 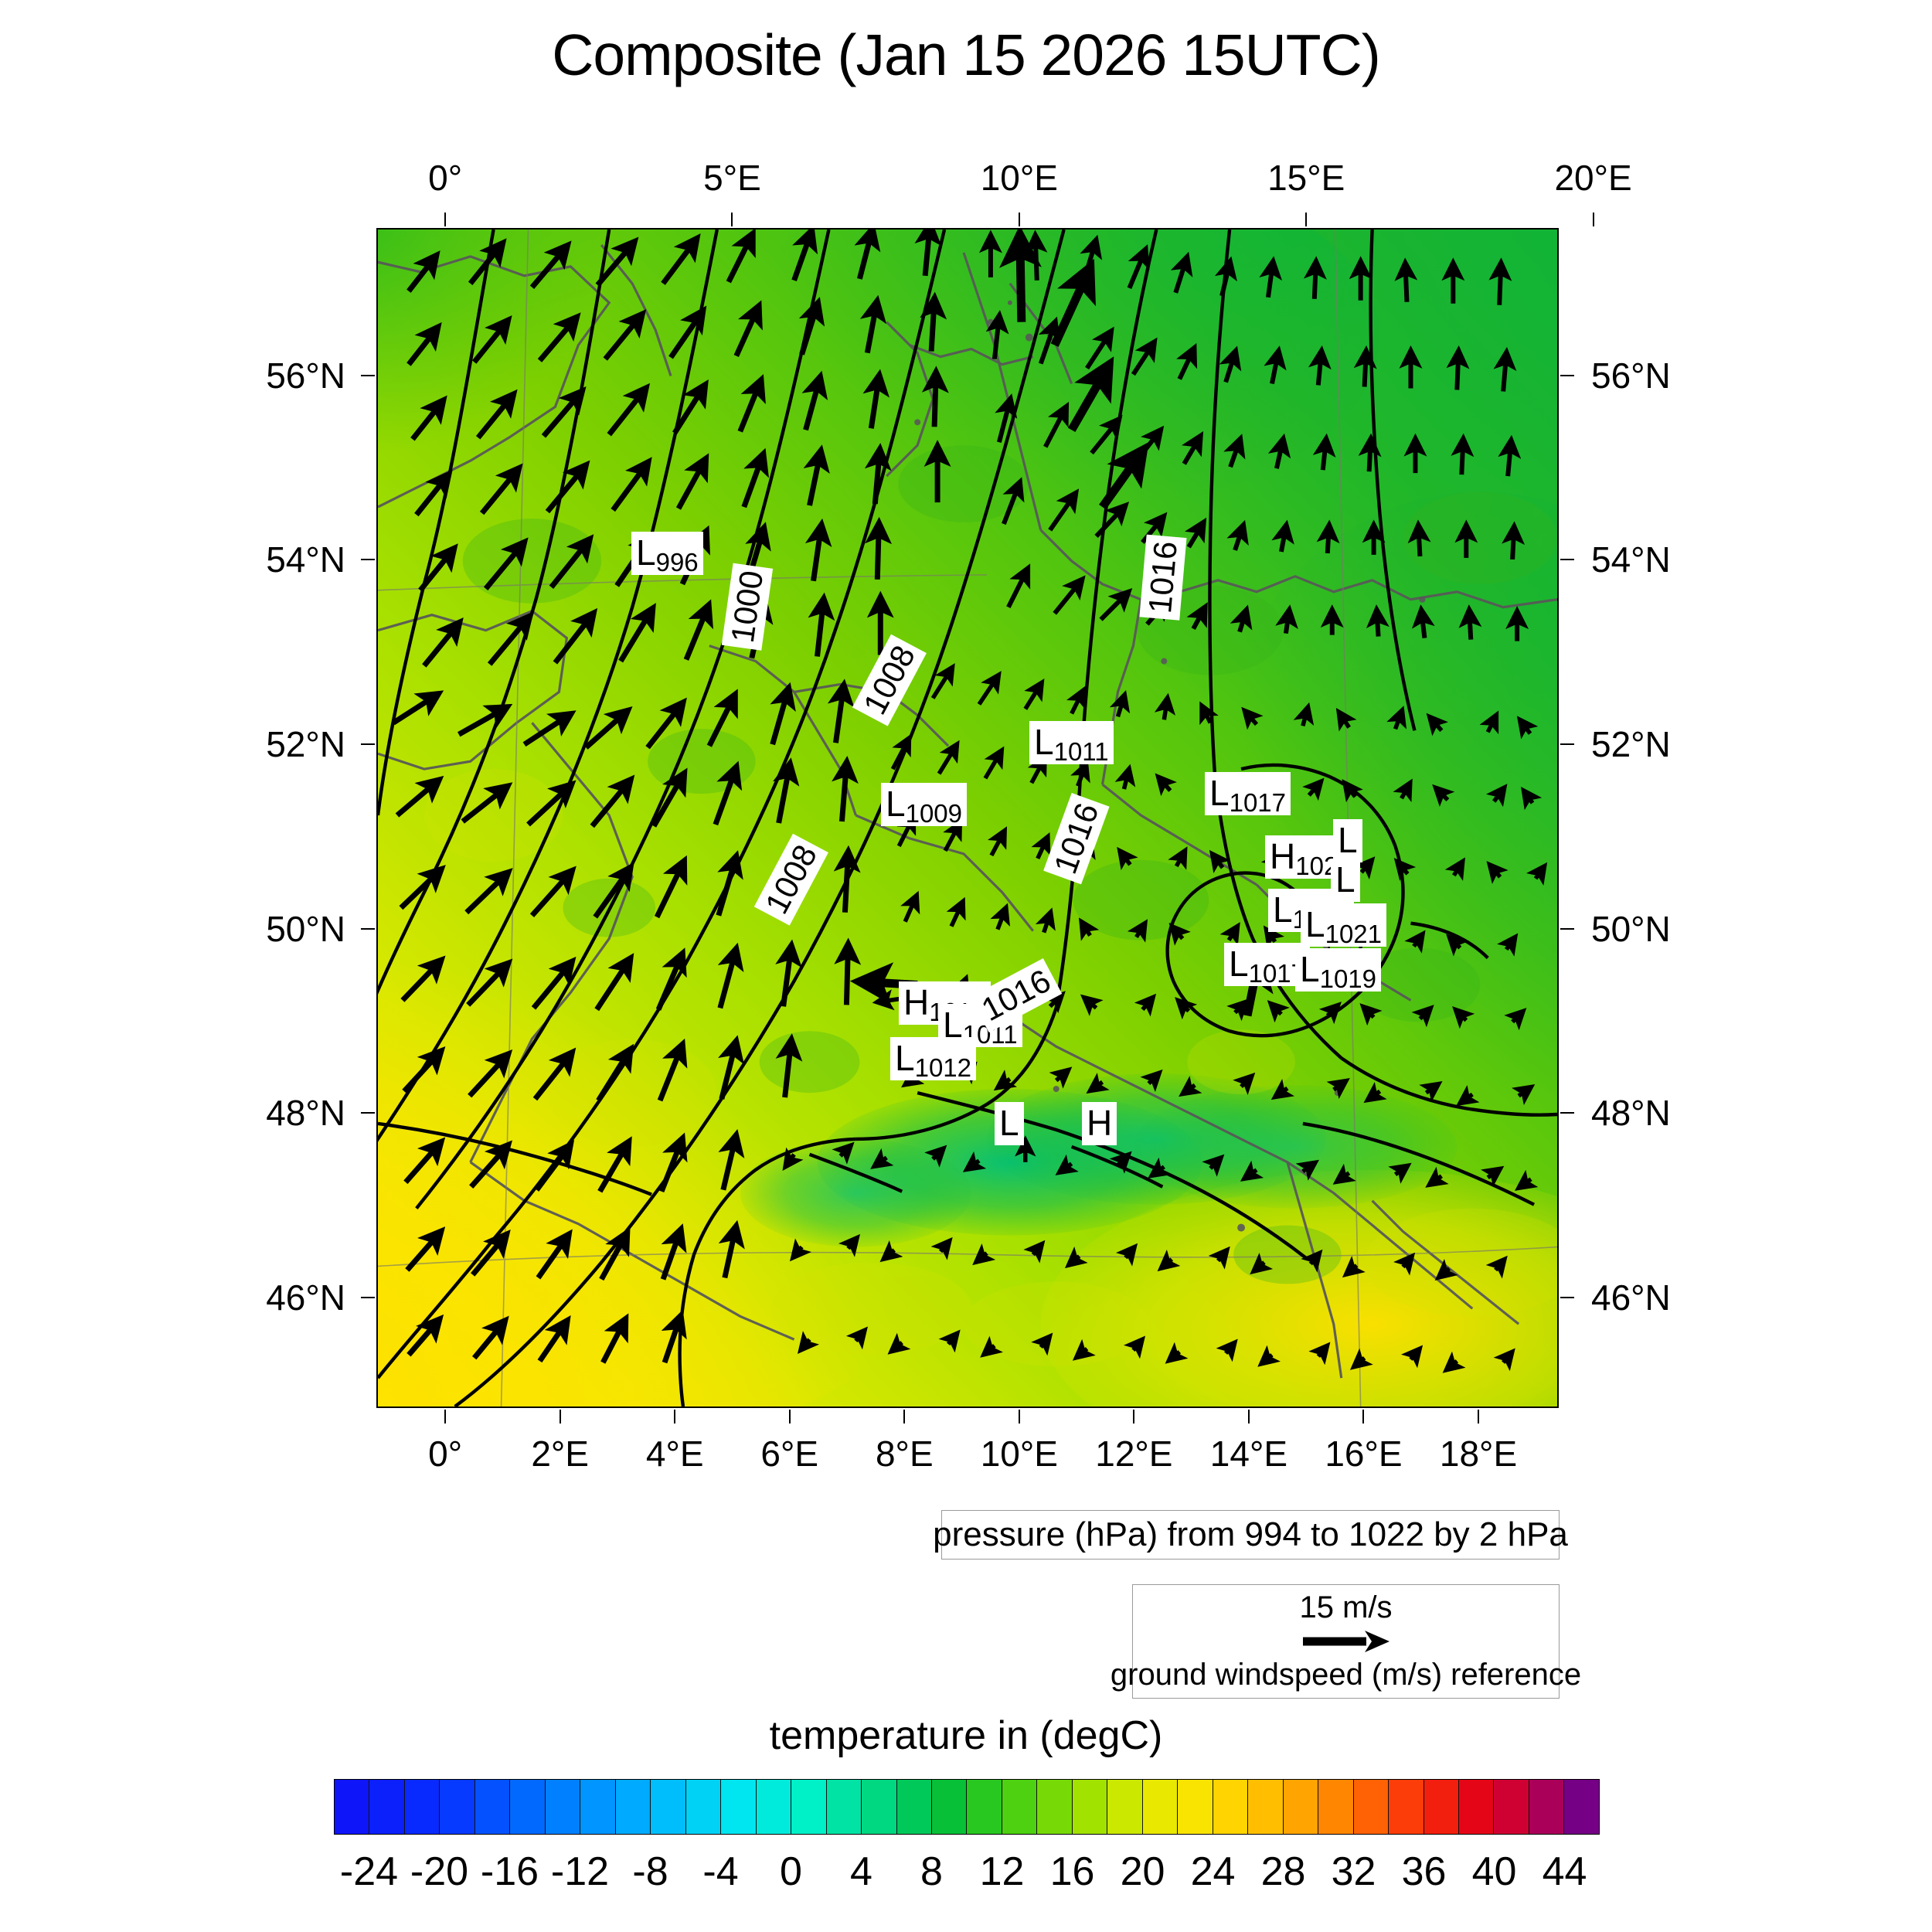 What do you see at coordinates (1142, 1871) in the screenshot?
I see `colorbar-tick-label: 20` at bounding box center [1142, 1871].